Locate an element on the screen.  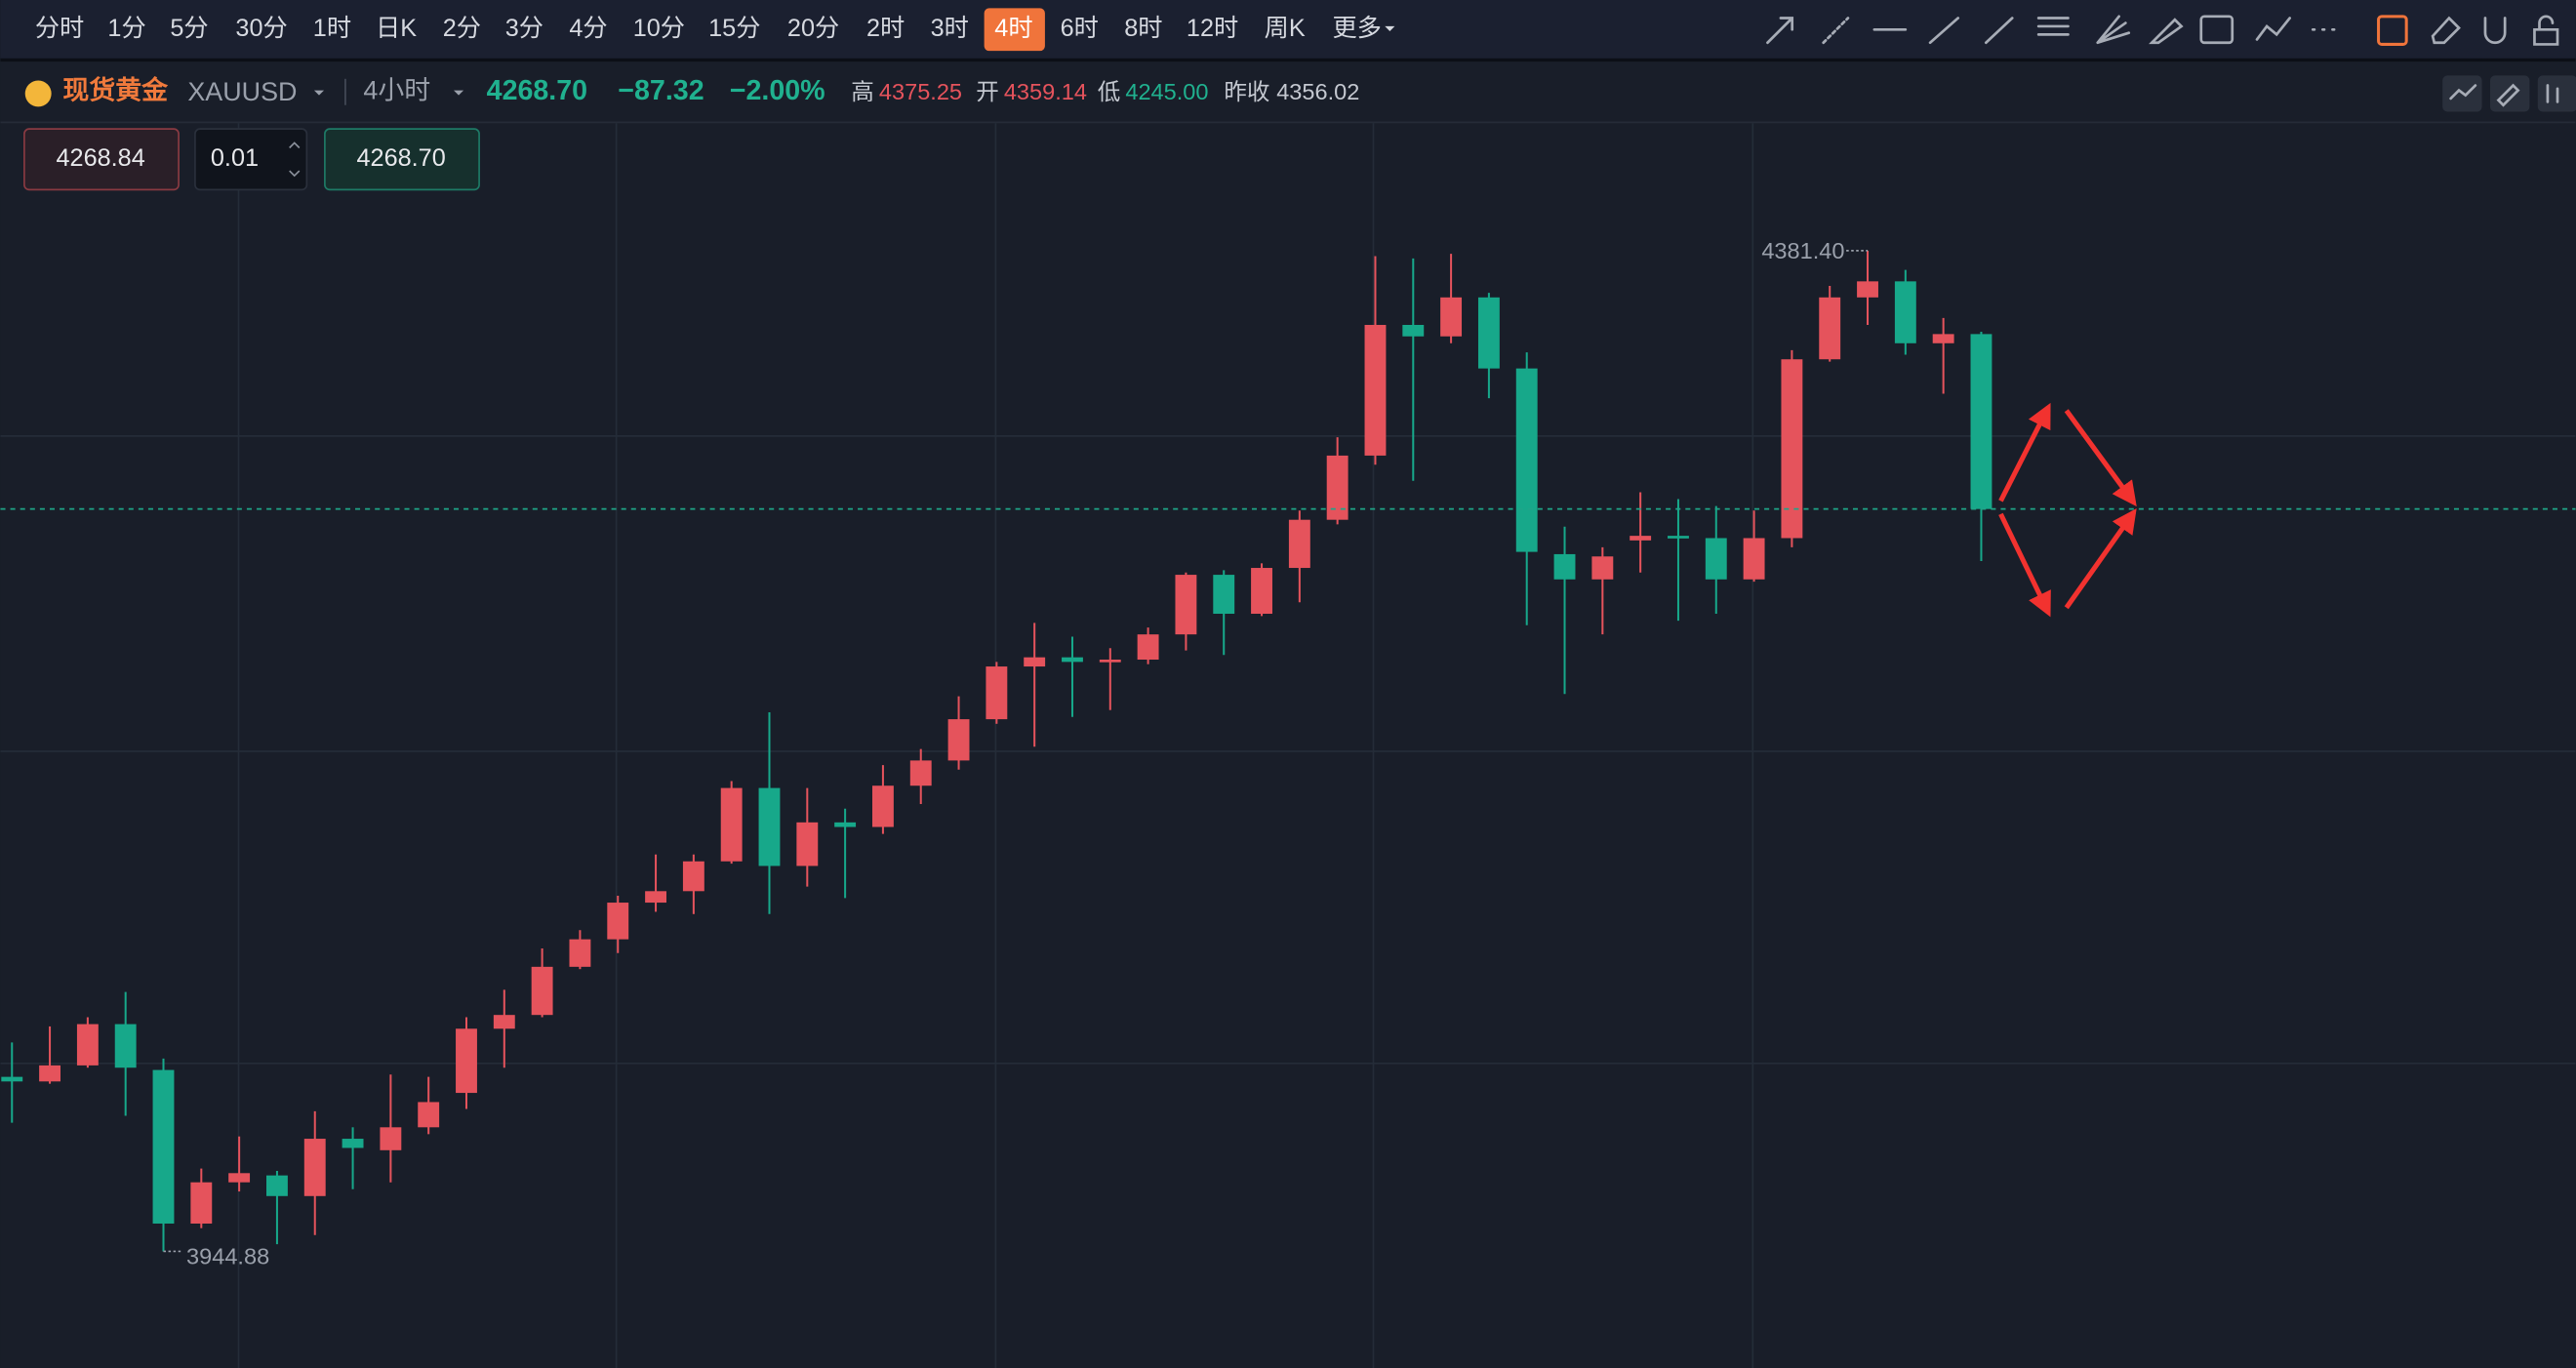
timeframe: 8时 is located at coordinates (1143, 28).